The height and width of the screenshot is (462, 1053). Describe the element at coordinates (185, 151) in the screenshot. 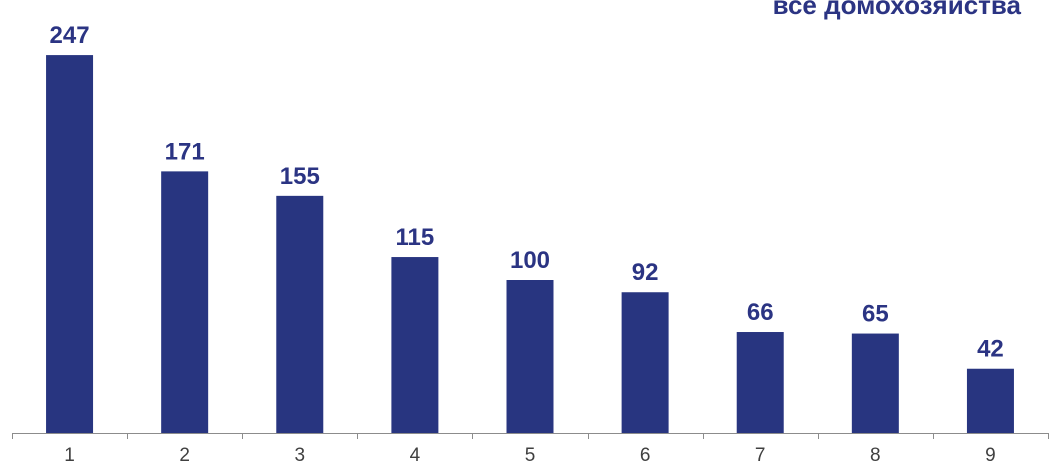

I see `bar-value-label: 171` at that location.